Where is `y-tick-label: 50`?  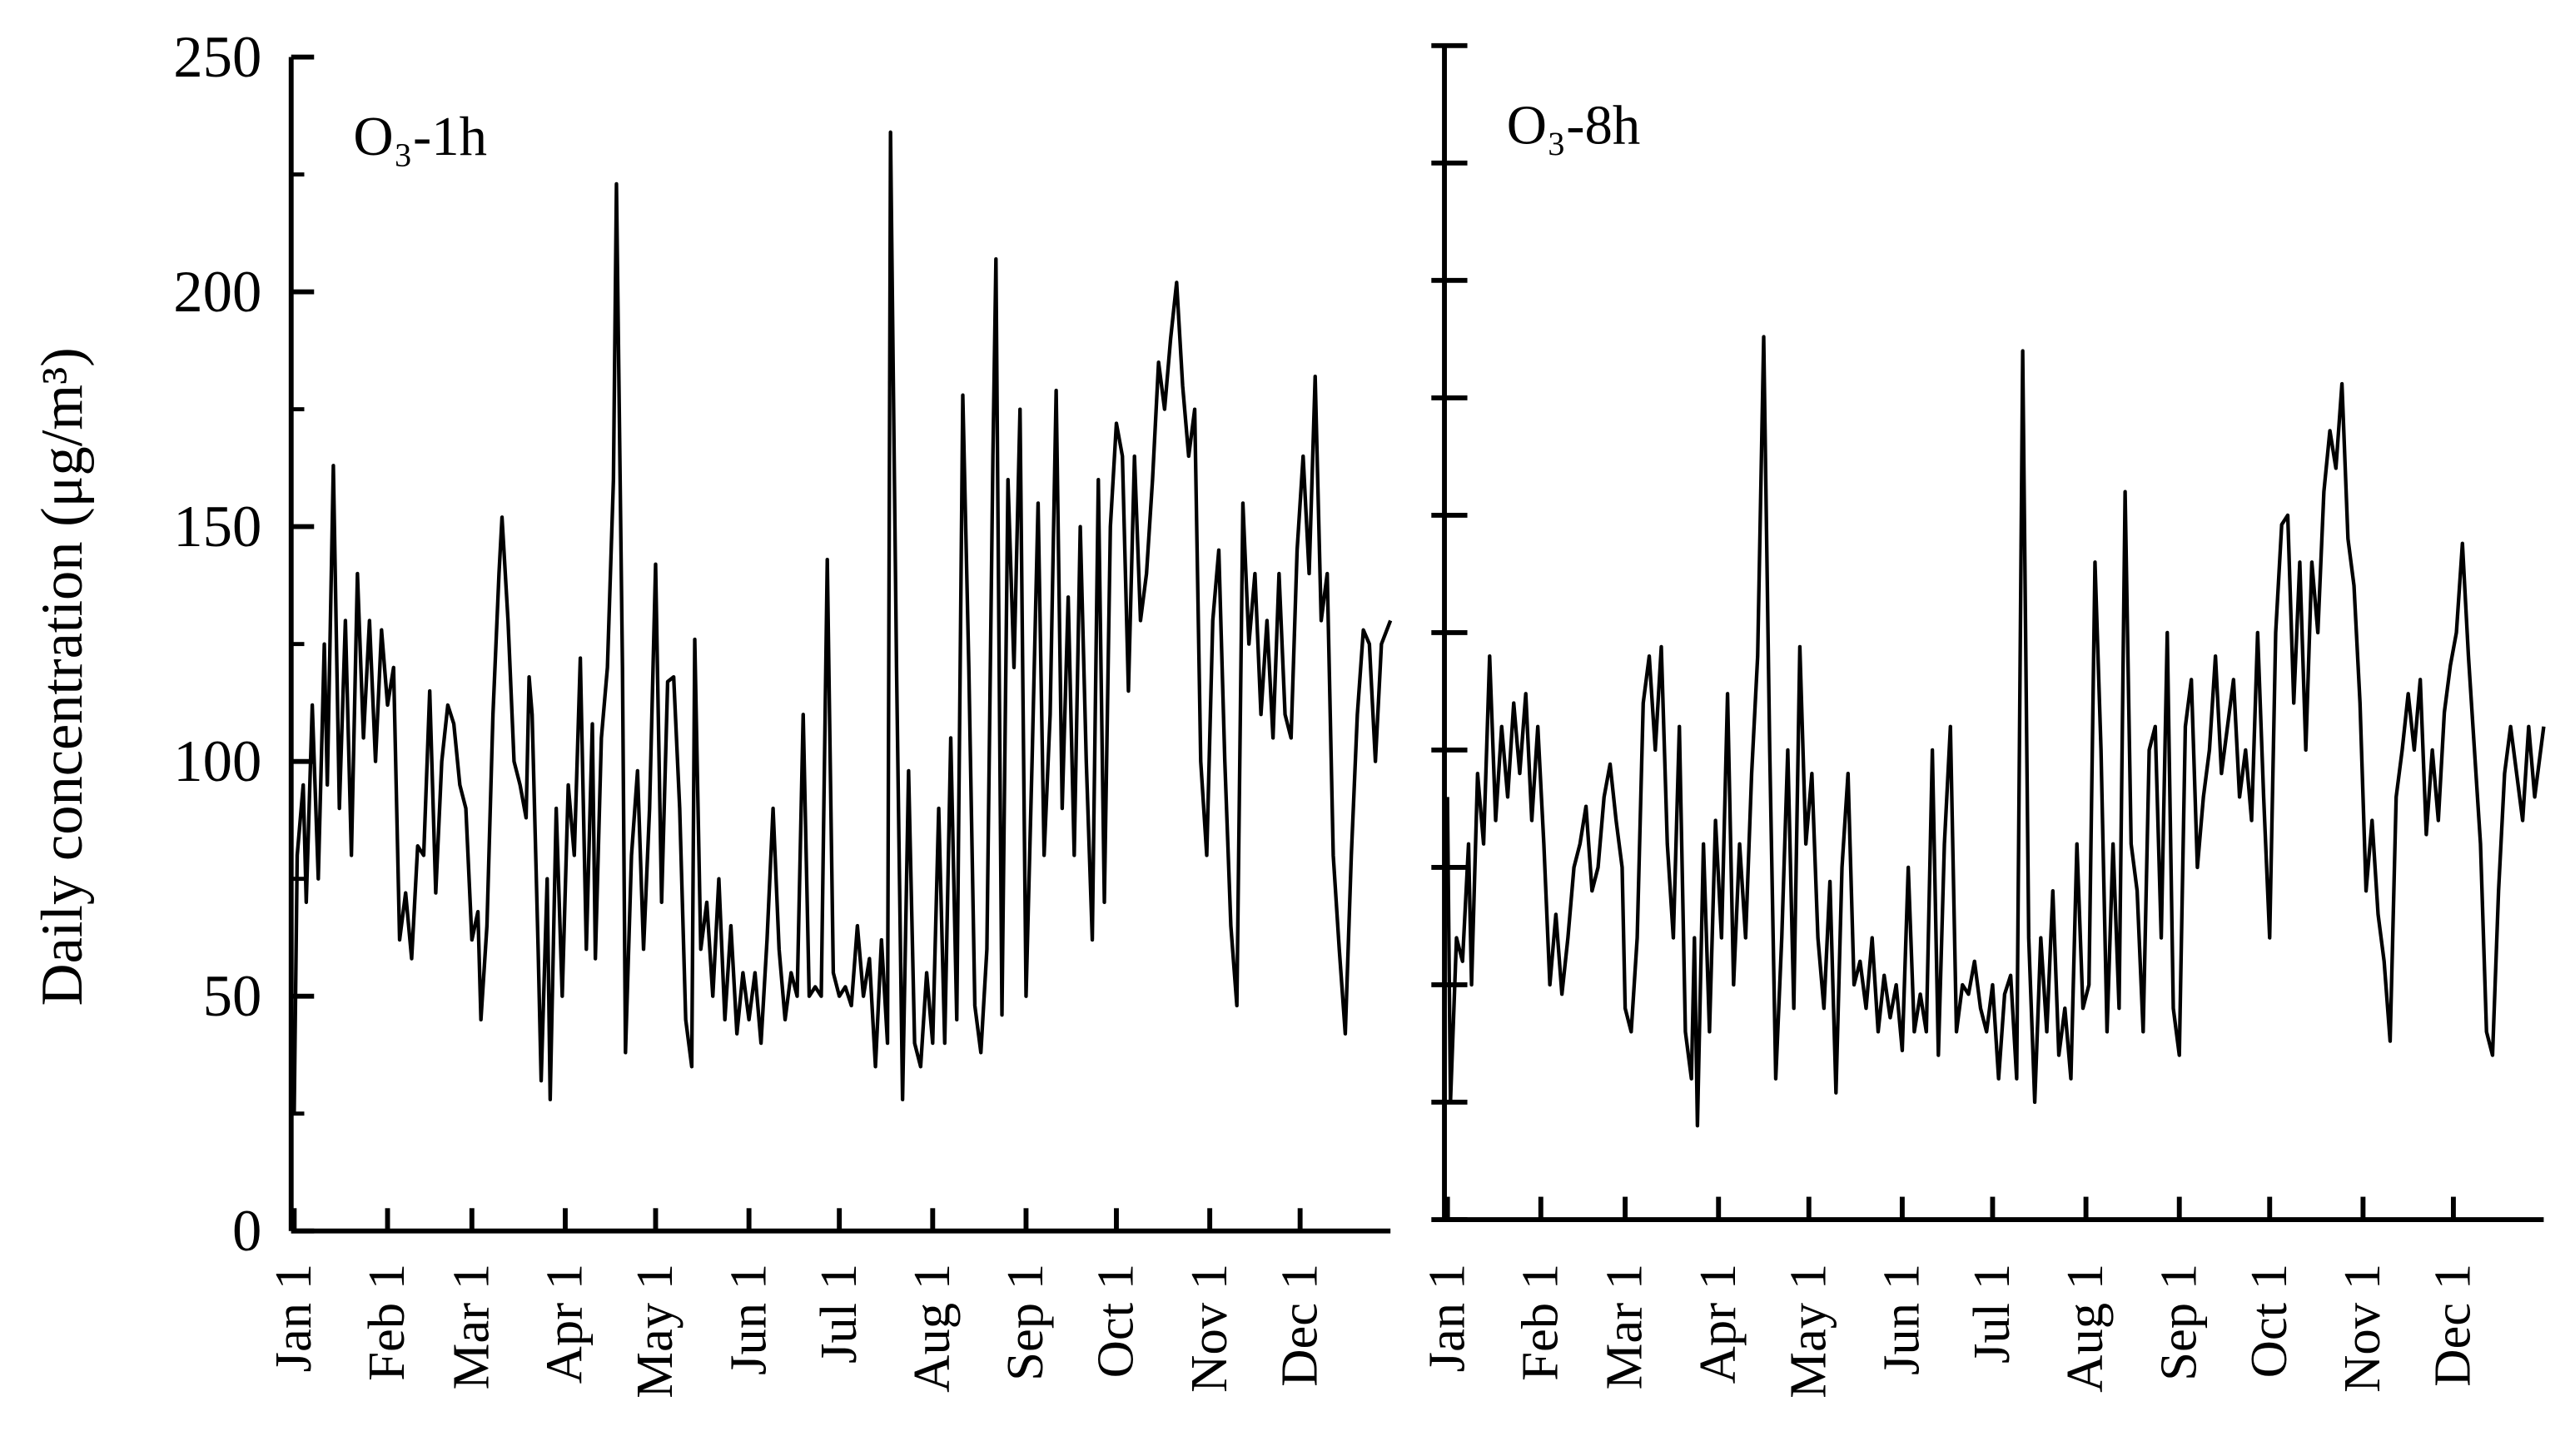 y-tick-label: 50 is located at coordinates (233, 996).